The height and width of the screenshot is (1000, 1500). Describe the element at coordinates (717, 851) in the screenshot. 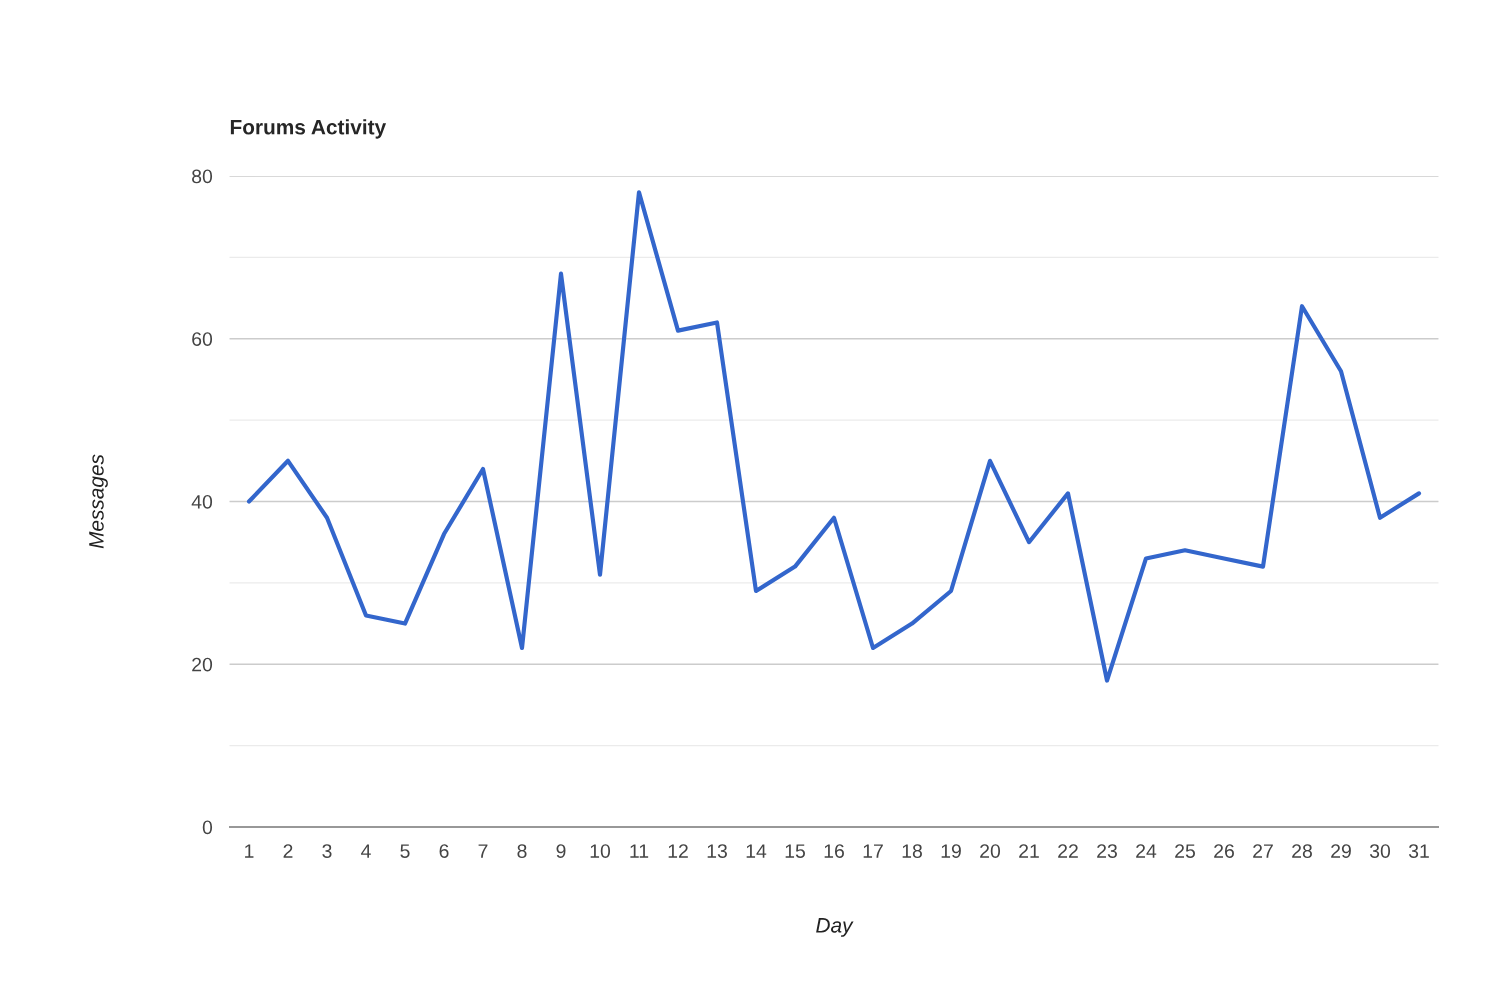

I see `x-tick-label: 13` at that location.